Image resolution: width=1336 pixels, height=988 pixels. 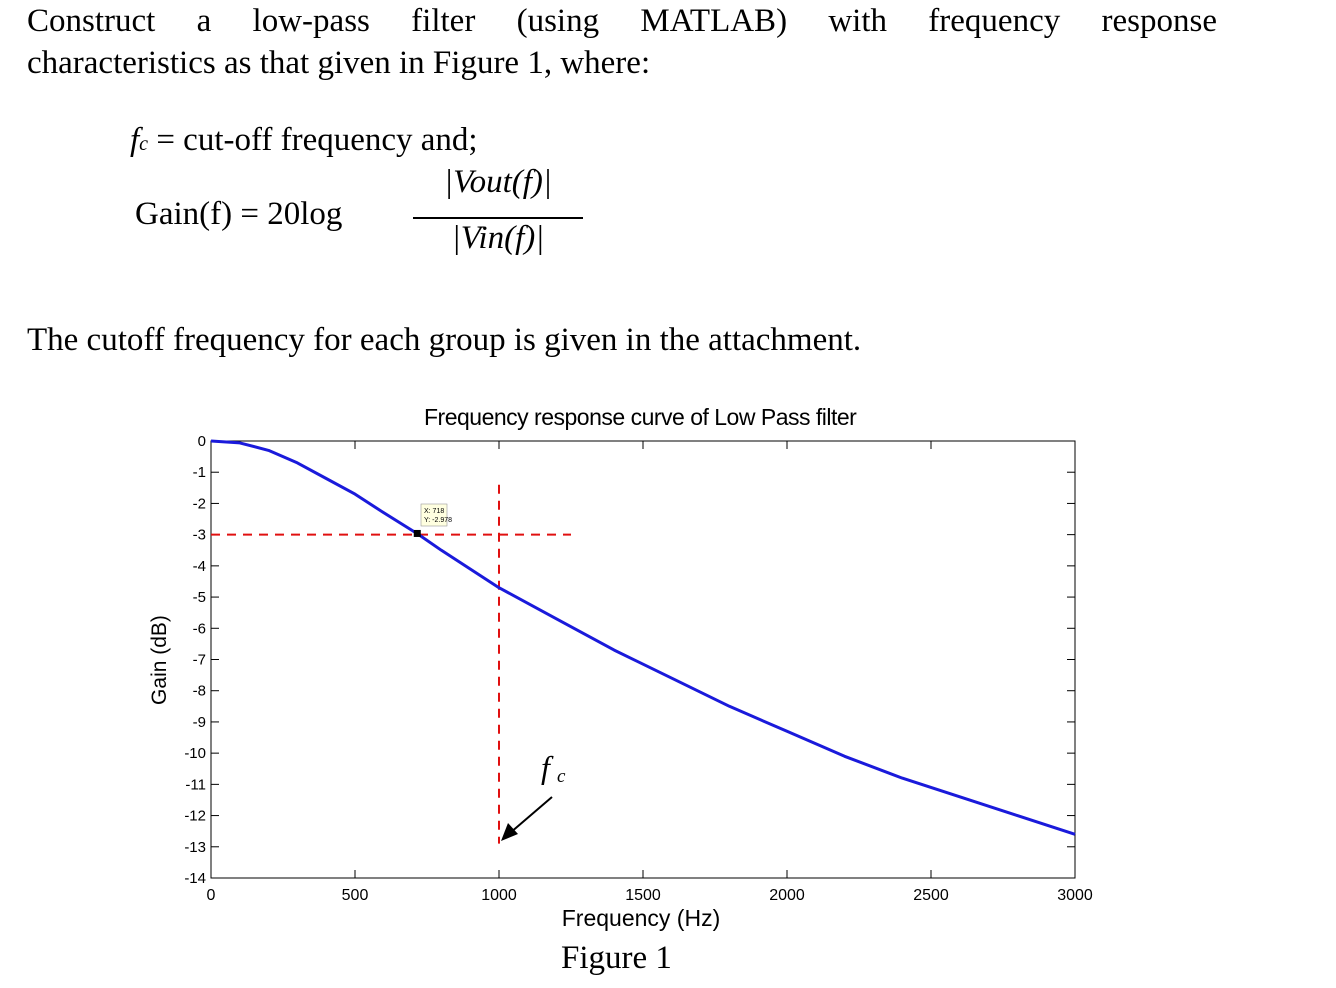 What do you see at coordinates (202, 441) in the screenshot?
I see `y-tick-label: 0` at bounding box center [202, 441].